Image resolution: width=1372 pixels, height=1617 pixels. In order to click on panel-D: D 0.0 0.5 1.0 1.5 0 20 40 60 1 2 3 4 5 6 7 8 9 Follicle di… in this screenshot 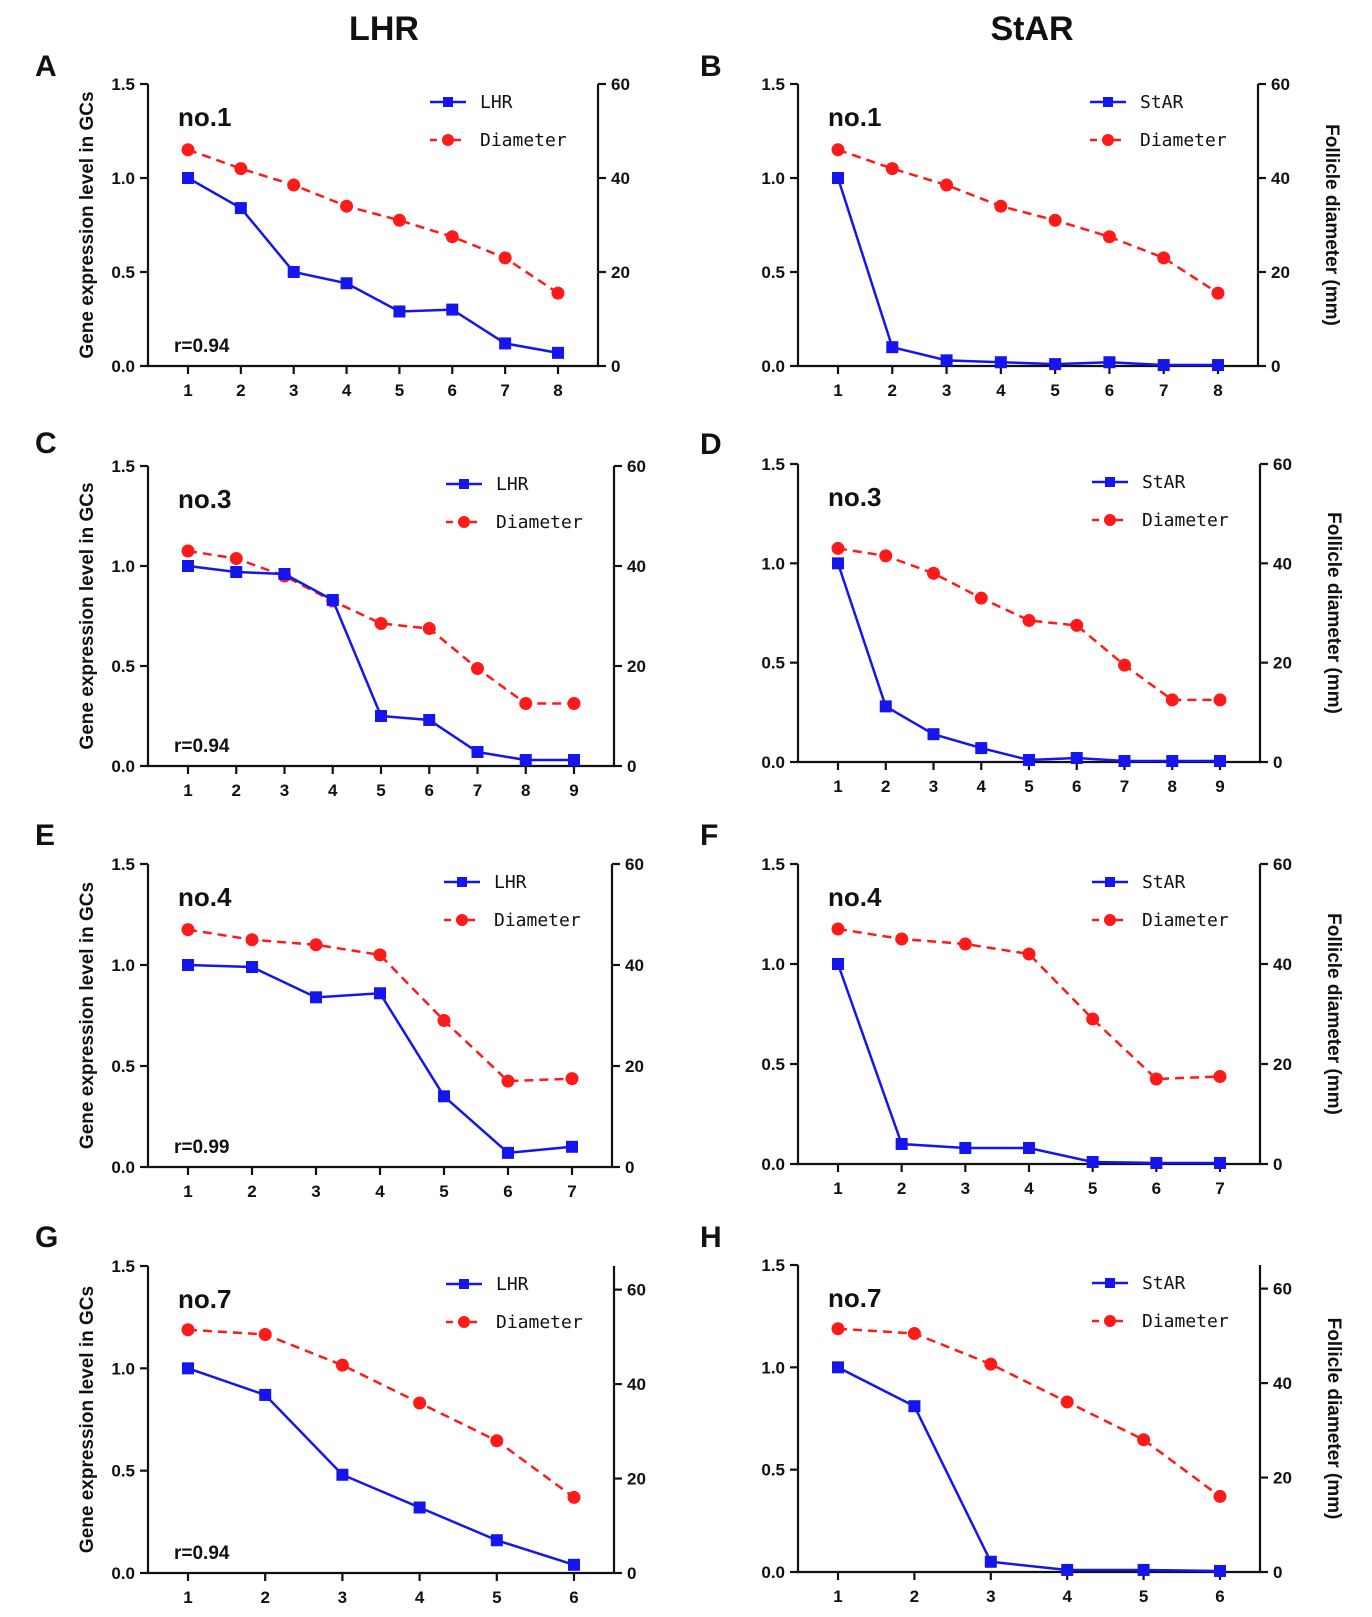, I will do `click(1022, 612)`.